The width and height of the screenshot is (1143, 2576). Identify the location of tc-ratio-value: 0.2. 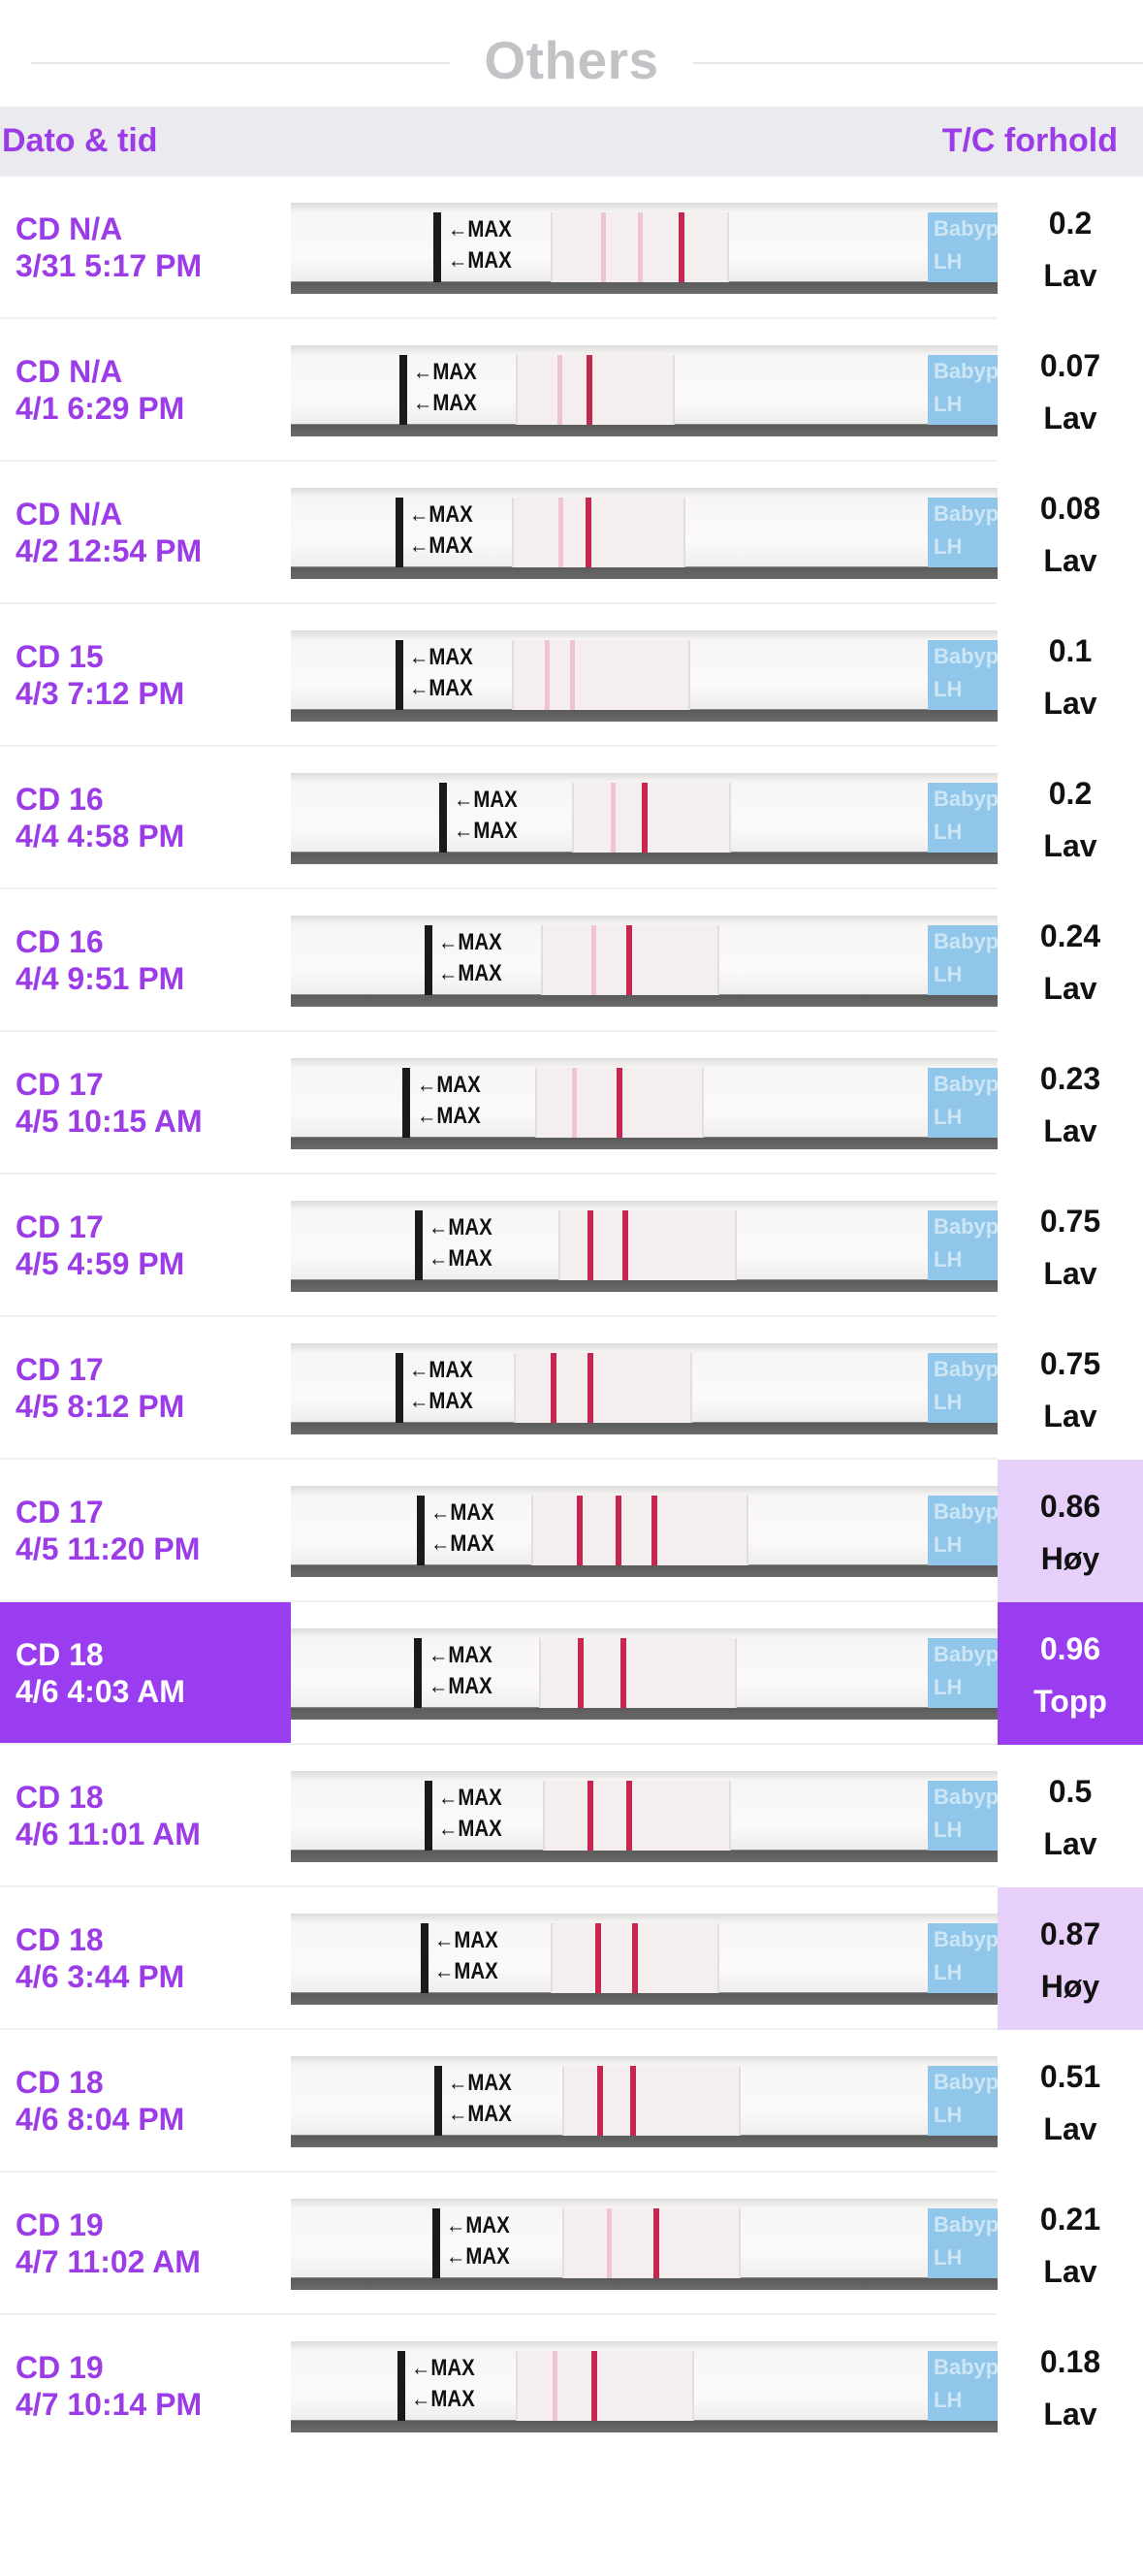
(1070, 793).